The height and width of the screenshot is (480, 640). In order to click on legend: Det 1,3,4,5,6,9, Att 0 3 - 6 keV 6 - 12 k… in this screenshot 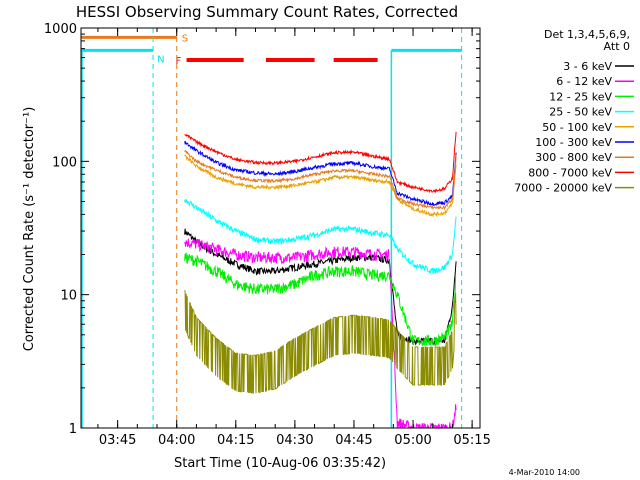, I will do `click(574, 111)`.